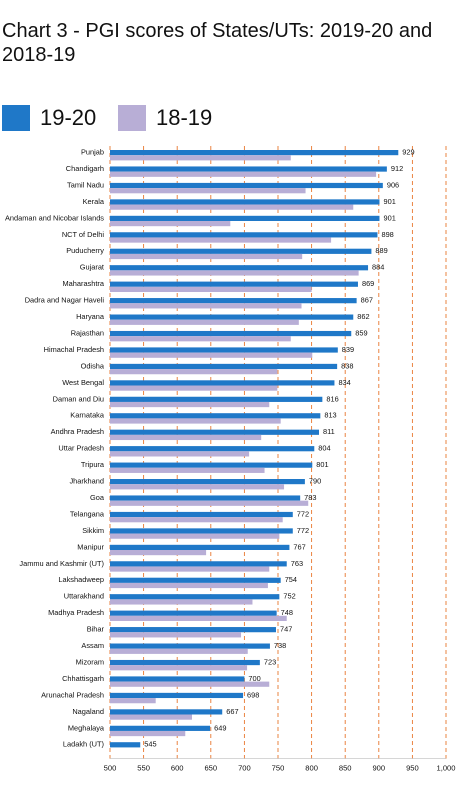  I want to click on x-tick-label: 550, so click(143, 768).